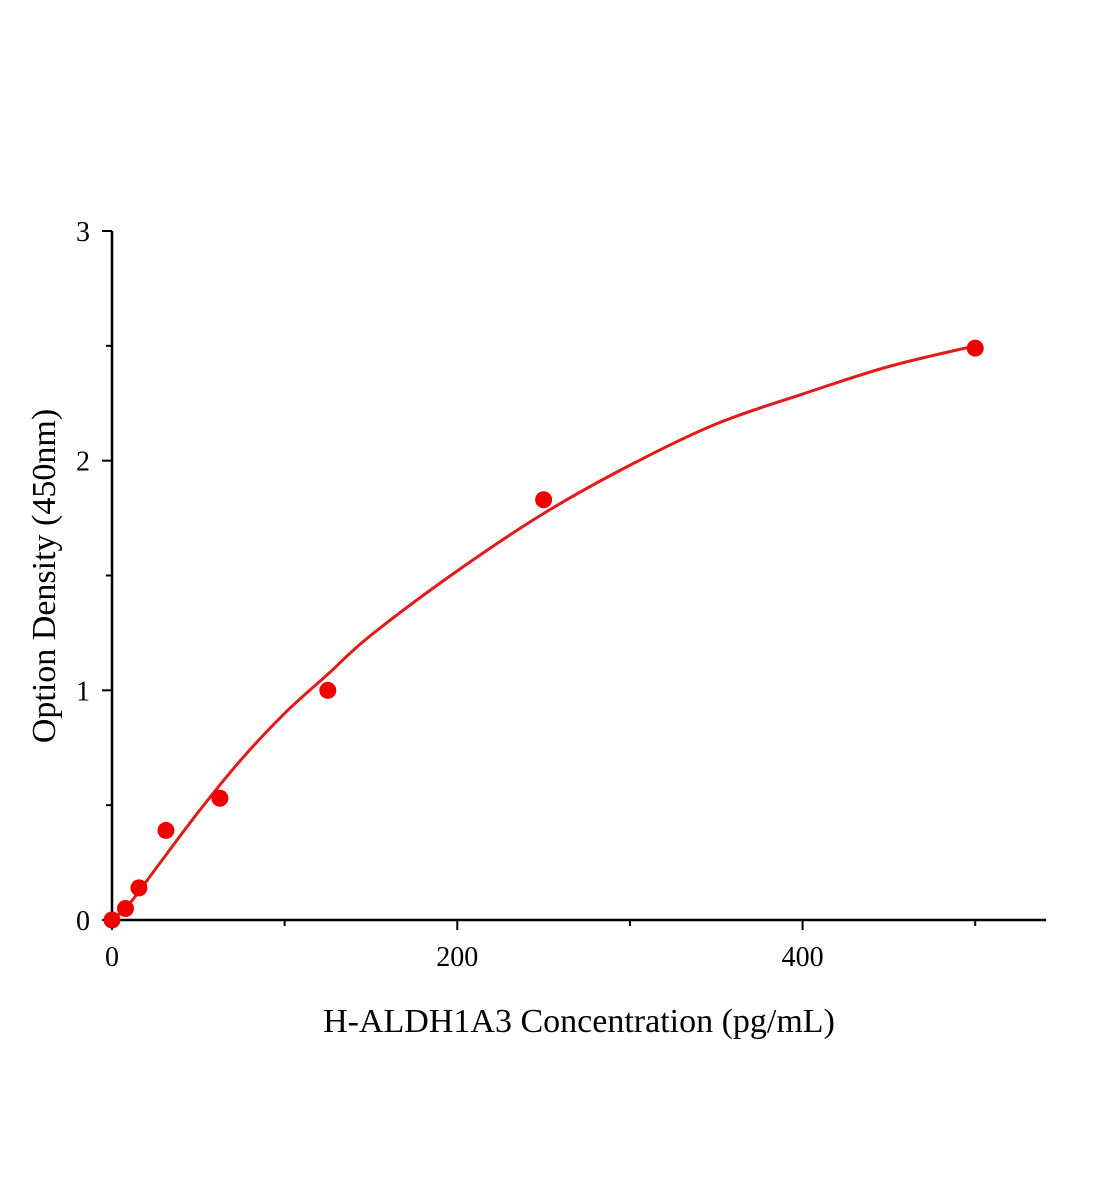  I want to click on y-axis-title: Option Density (450nm), so click(44, 576).